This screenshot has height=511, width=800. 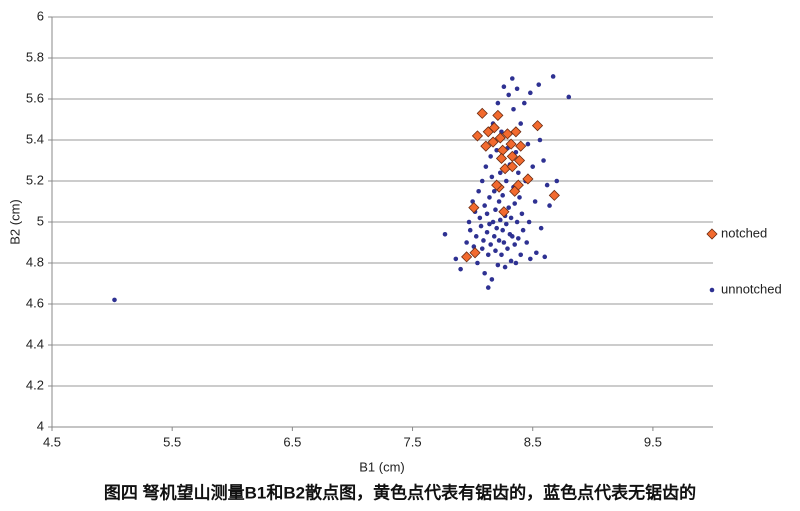 I want to click on x-tick-label: 5.5, so click(x=172, y=441).